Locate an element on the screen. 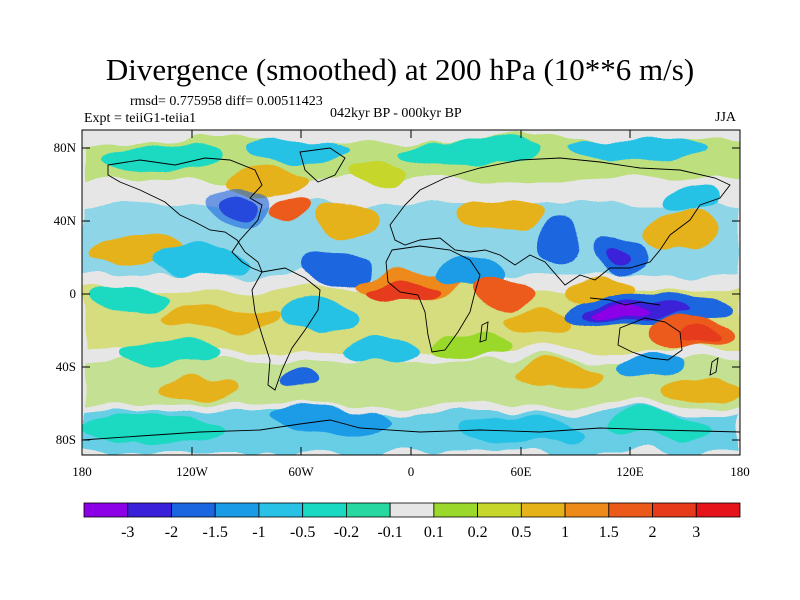 The width and height of the screenshot is (800, 600). colorbar-label: -1.5 is located at coordinates (215, 532).